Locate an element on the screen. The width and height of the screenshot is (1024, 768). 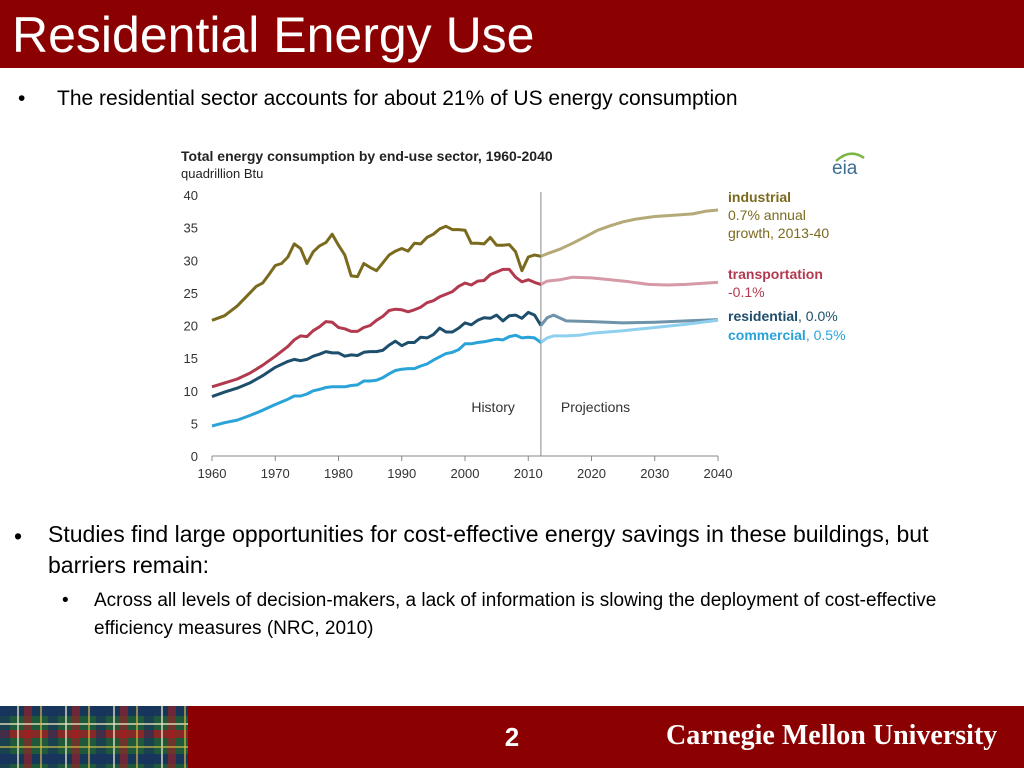
legend-residential-growth: , 0.0% is located at coordinates (818, 316).